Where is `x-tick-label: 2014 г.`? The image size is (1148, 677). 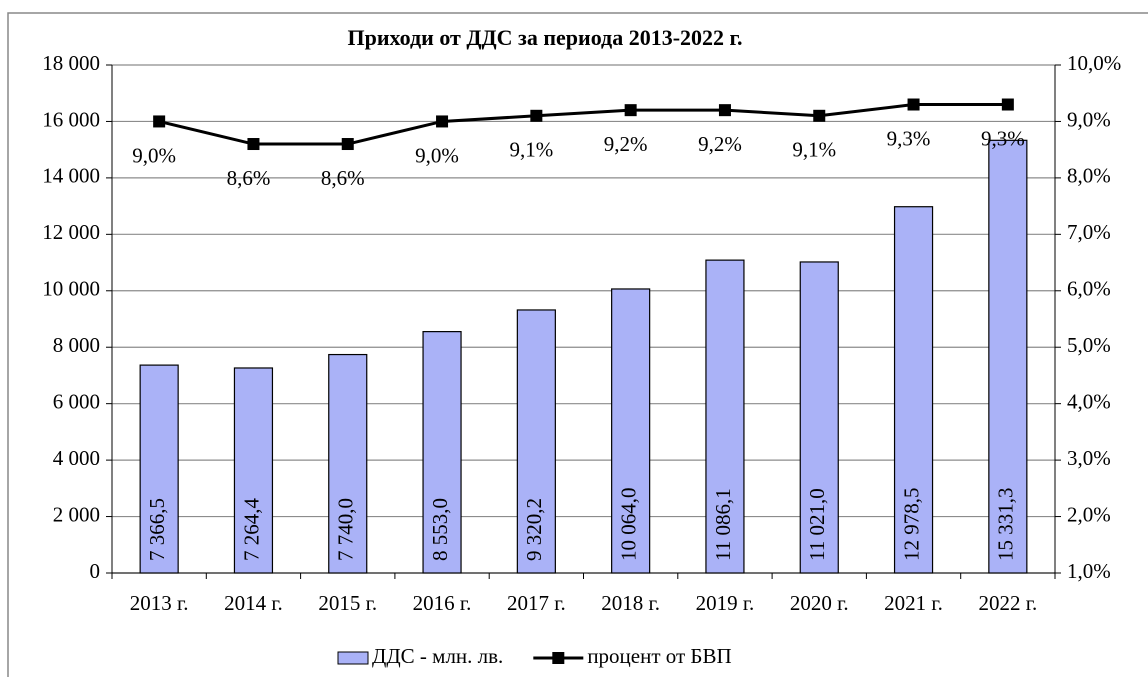
x-tick-label: 2014 г. is located at coordinates (253, 603).